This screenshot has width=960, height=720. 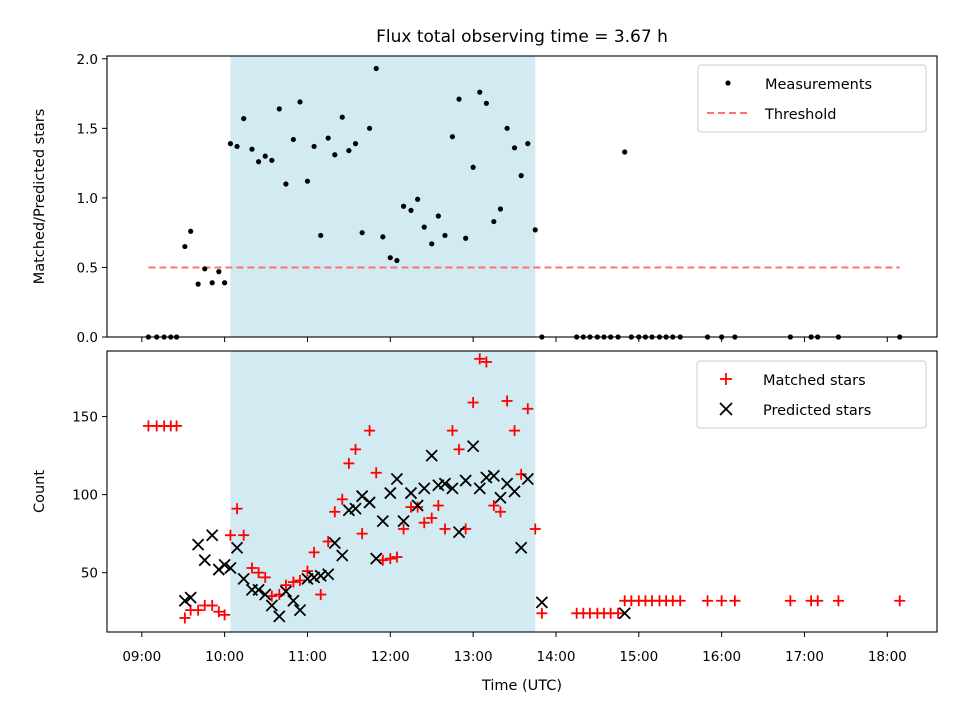 I want to click on legend-predicted-marker, so click(x=726, y=409).